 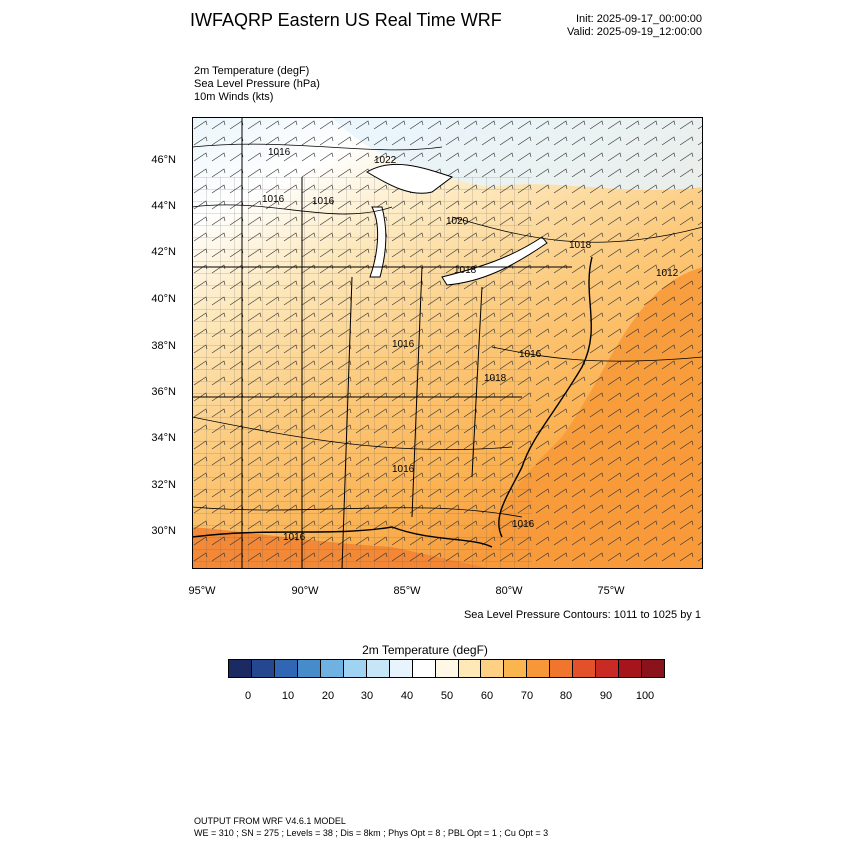 I want to click on colorbar-tick: 50, so click(x=447, y=696).